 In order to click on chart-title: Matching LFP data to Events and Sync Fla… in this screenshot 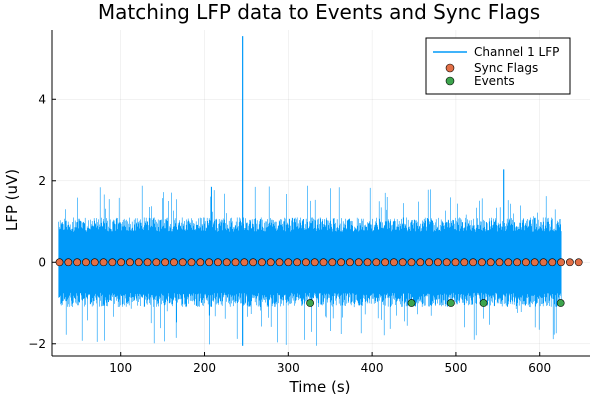, I will do `click(319, 12)`.